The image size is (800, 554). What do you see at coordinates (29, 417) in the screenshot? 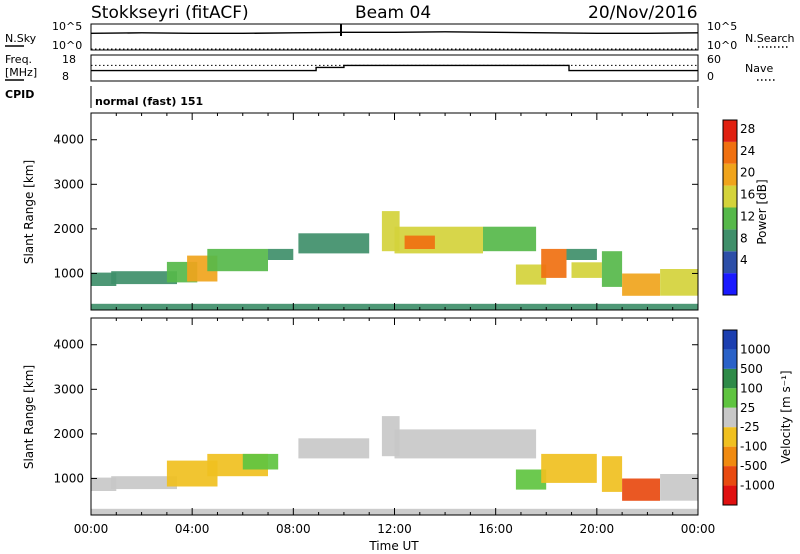
I see `velocity-ylabel: Slant Range [km]` at bounding box center [29, 417].